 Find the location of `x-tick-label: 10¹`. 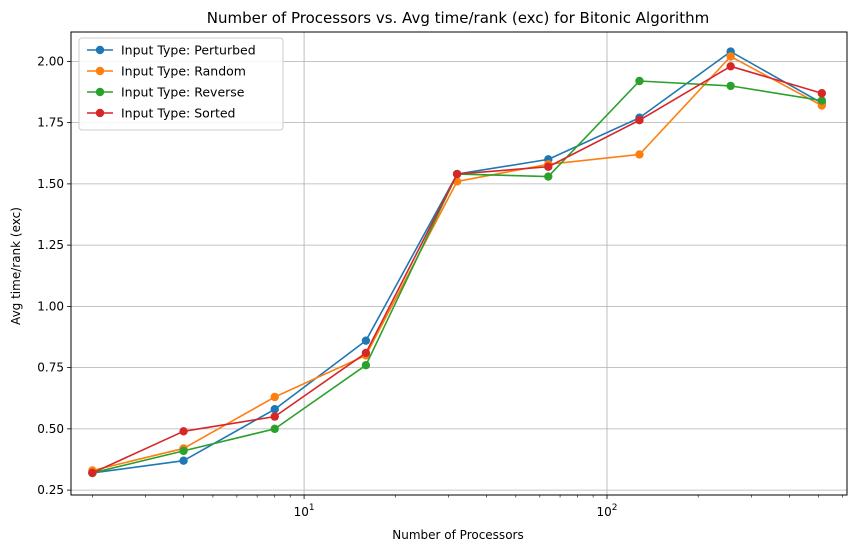

x-tick-label: 10¹ is located at coordinates (304, 511).